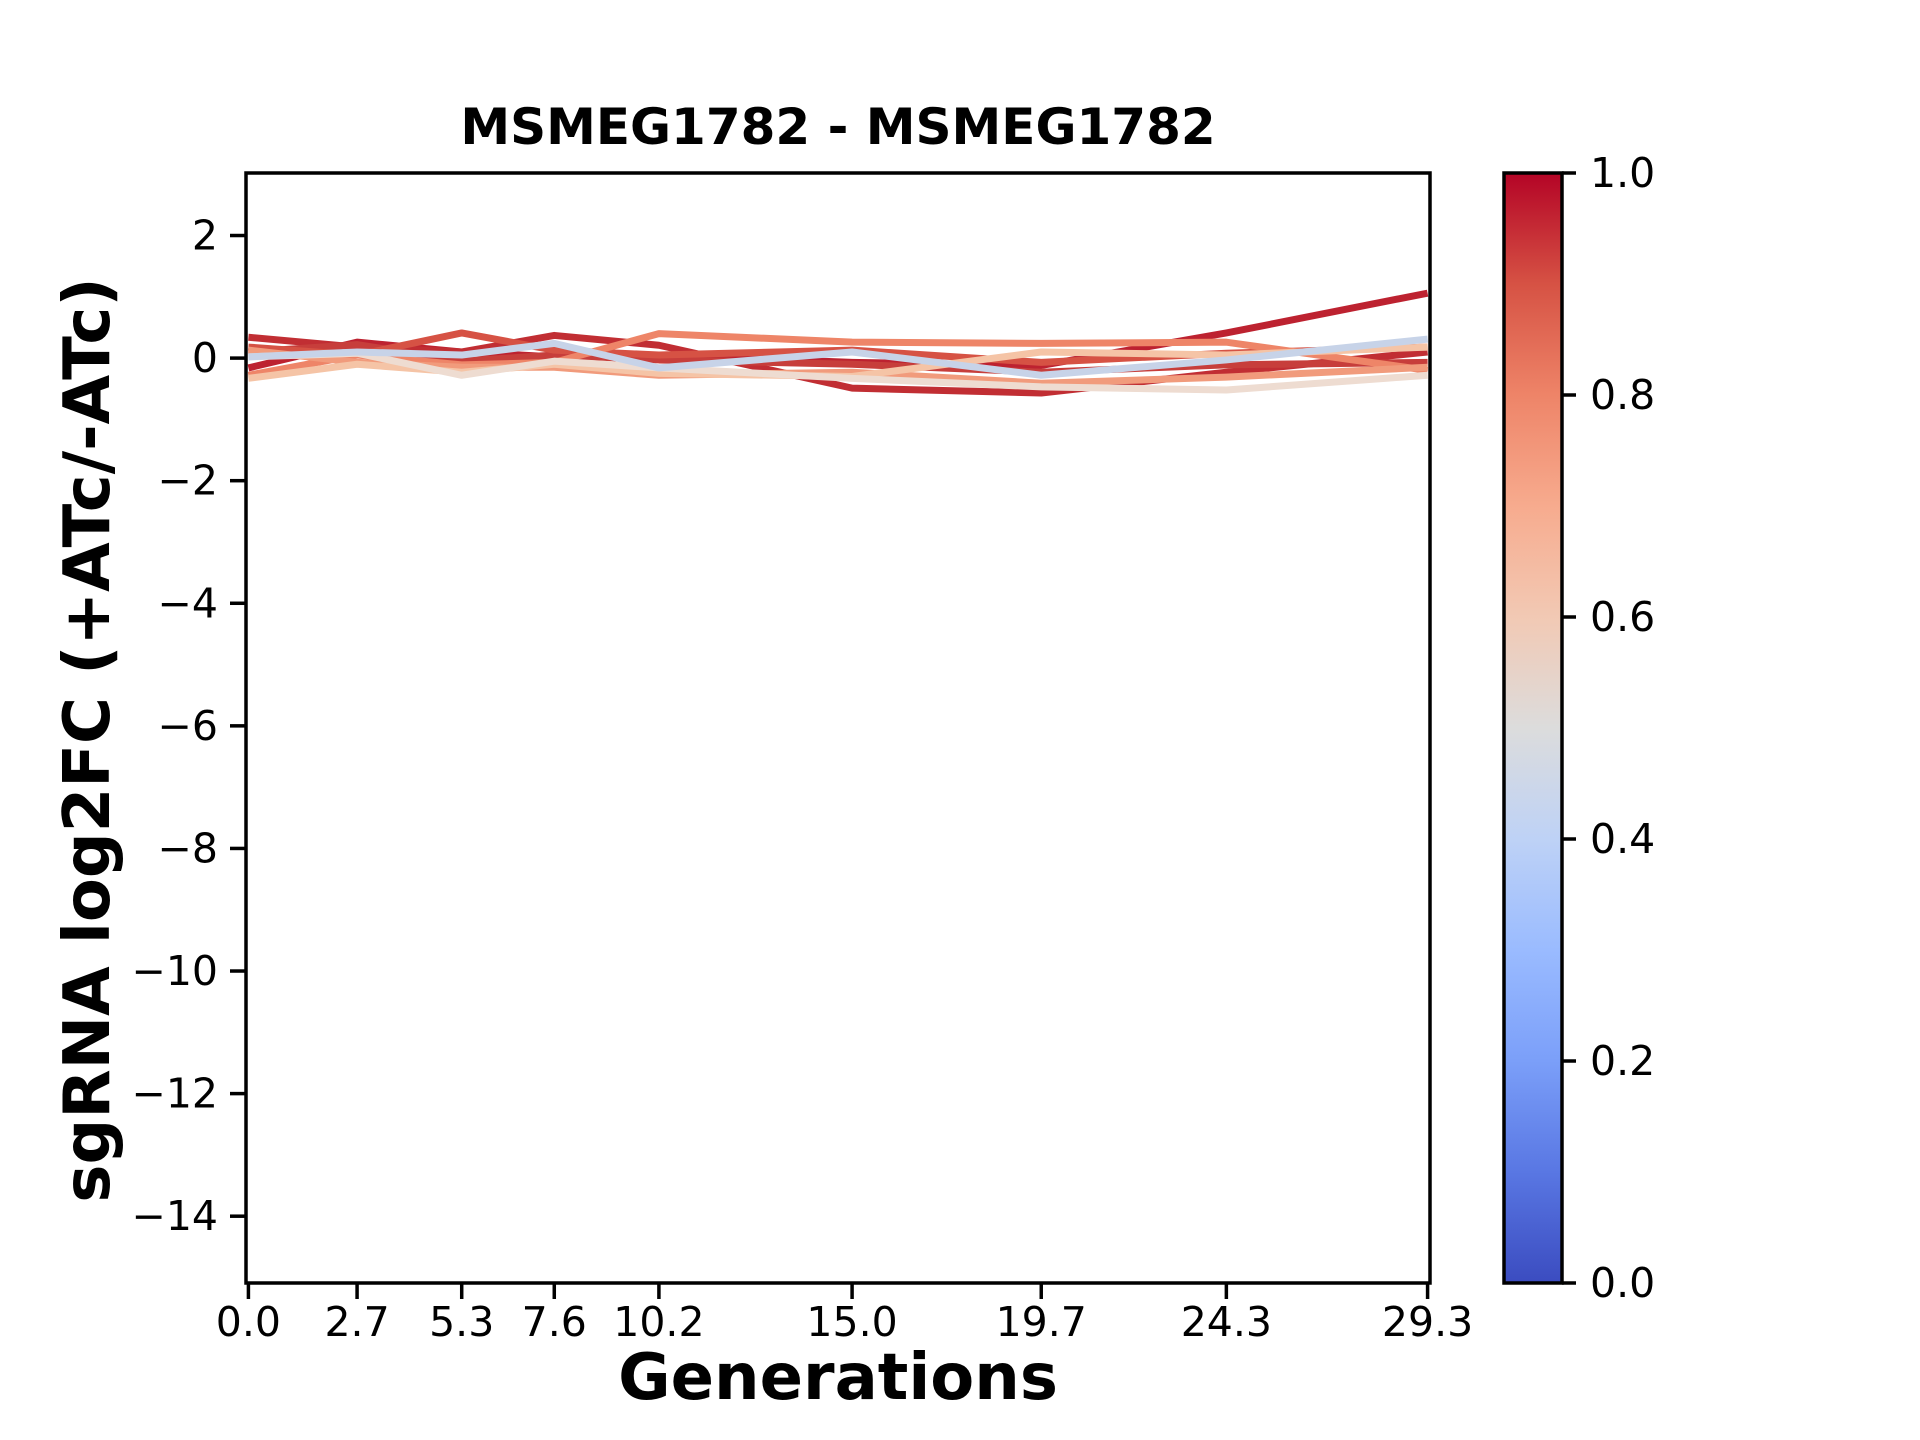 This screenshot has height=1440, width=1920. What do you see at coordinates (838, 127) in the screenshot?
I see `chart-title: MSMEG1782 - MSMEG1782` at bounding box center [838, 127].